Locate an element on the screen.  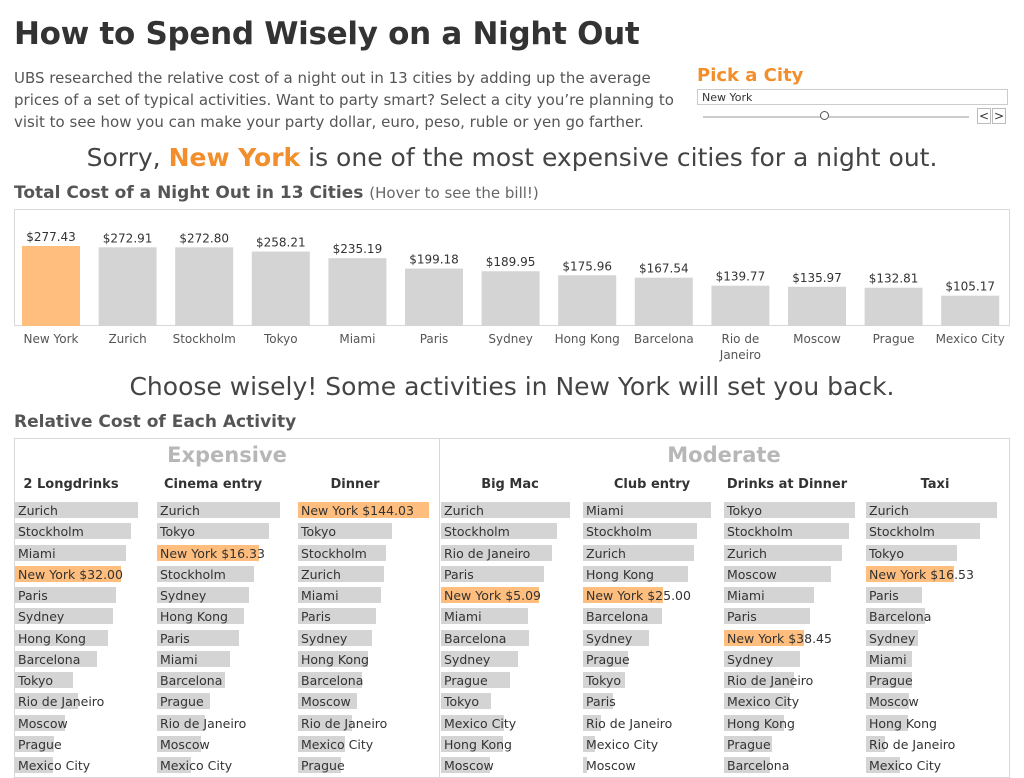
activity-row: New York $38.45 is located at coordinates (791, 638).